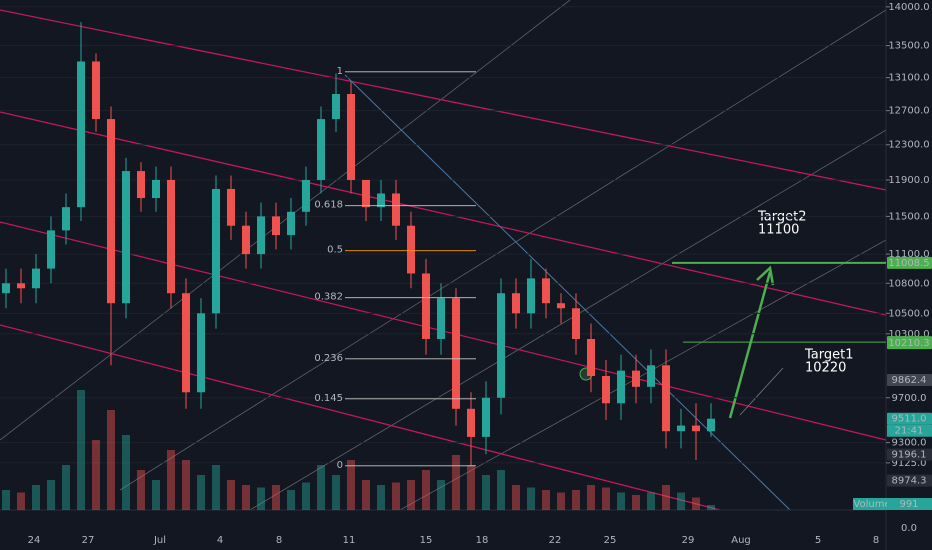 The height and width of the screenshot is (550, 932). What do you see at coordinates (829, 355) in the screenshot?
I see `target-name: Target1` at bounding box center [829, 355].